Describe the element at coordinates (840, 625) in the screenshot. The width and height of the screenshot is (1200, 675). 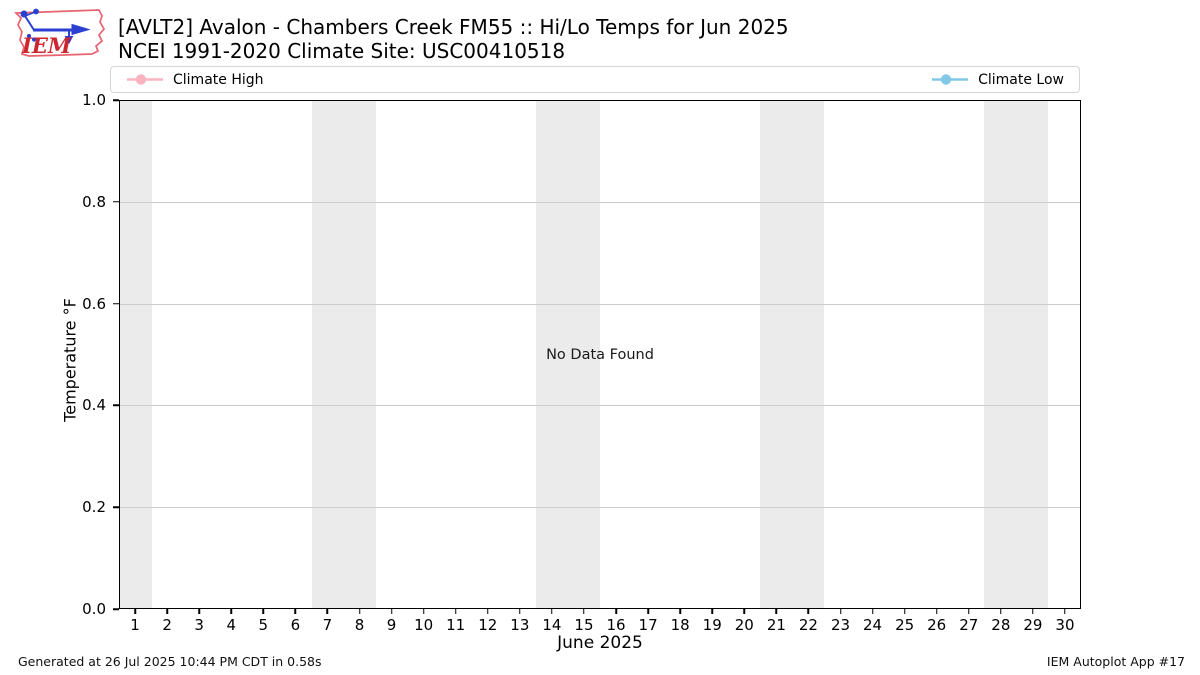
I see `x-tick-label: 23` at that location.